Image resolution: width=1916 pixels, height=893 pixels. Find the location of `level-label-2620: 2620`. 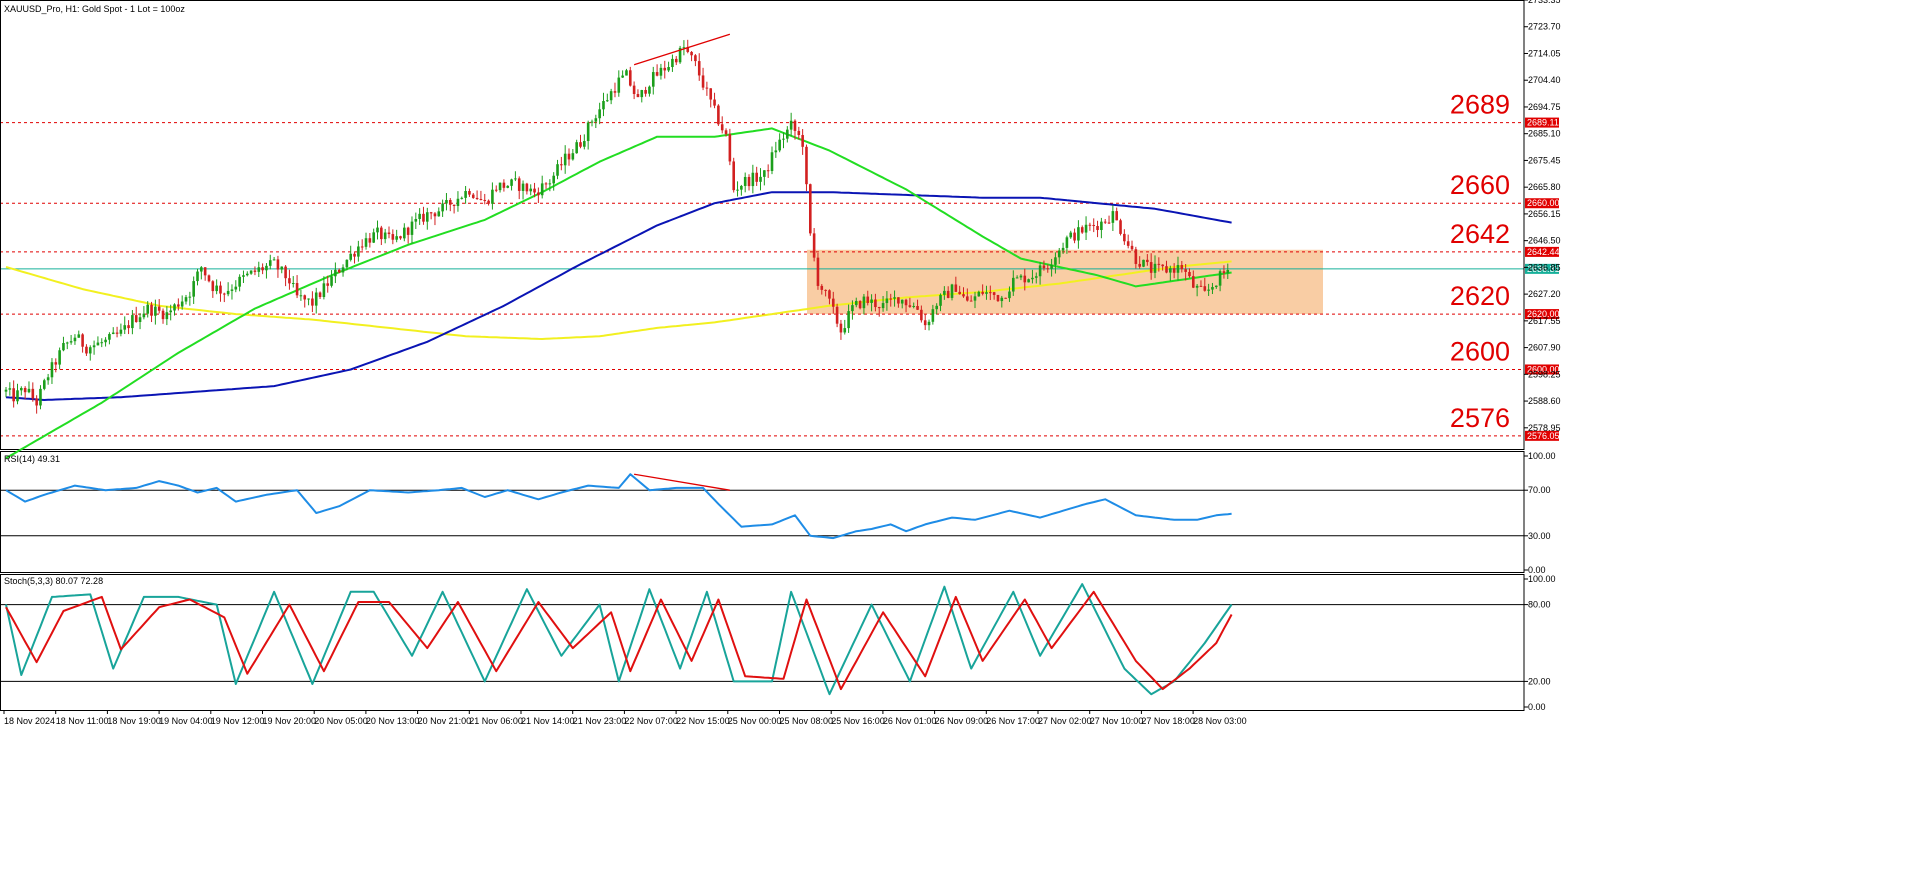

level-label-2620: 2620 is located at coordinates (1480, 296).